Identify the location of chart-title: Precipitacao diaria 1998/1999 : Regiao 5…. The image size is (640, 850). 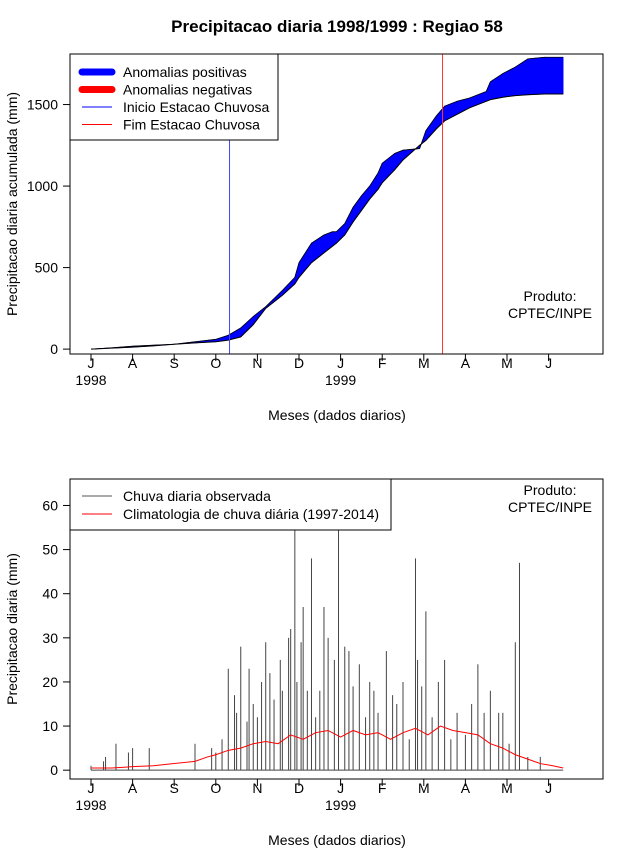
(337, 26).